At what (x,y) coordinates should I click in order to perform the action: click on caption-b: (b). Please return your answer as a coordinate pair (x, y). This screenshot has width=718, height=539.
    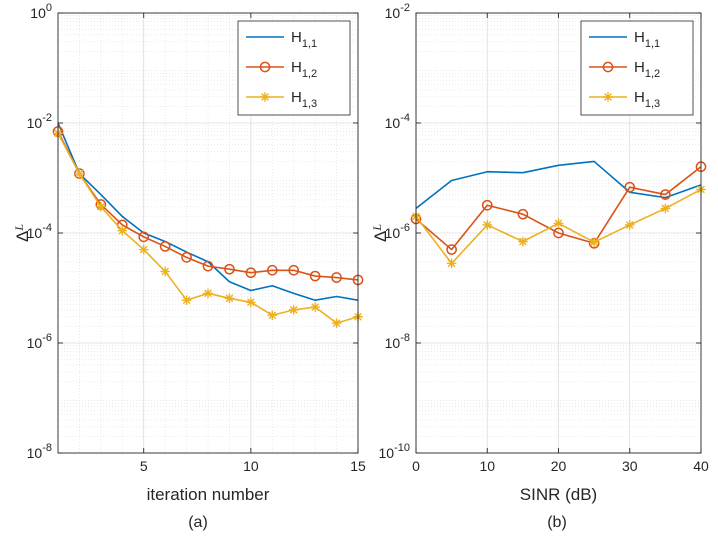
    Looking at the image, I should click on (557, 522).